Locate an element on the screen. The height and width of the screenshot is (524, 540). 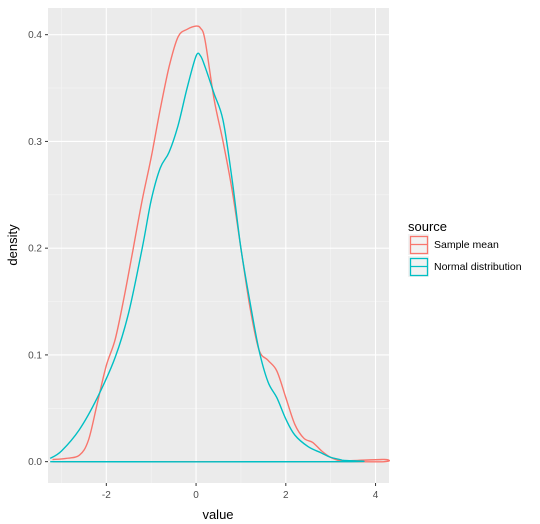
y-axis-title: density is located at coordinates (12, 245).